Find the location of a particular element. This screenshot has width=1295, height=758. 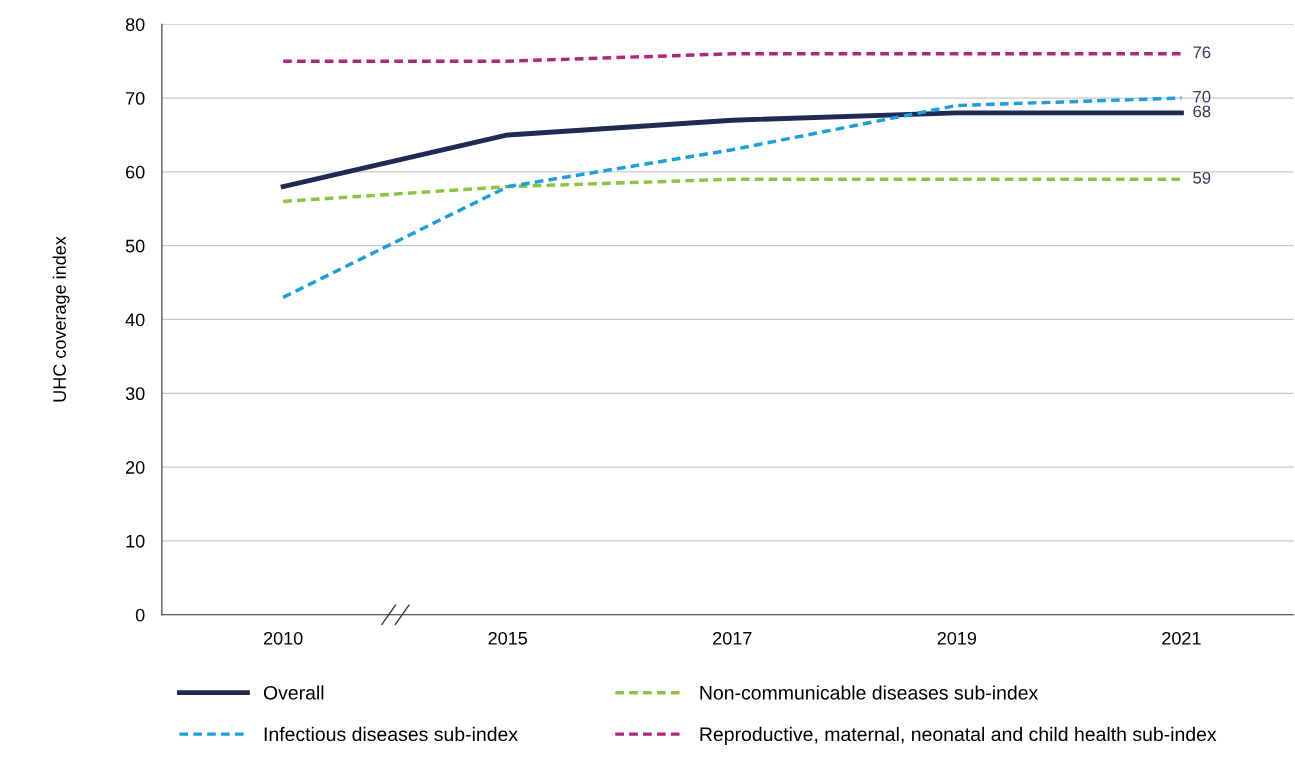

y-tick-label: 40 is located at coordinates (135, 320).